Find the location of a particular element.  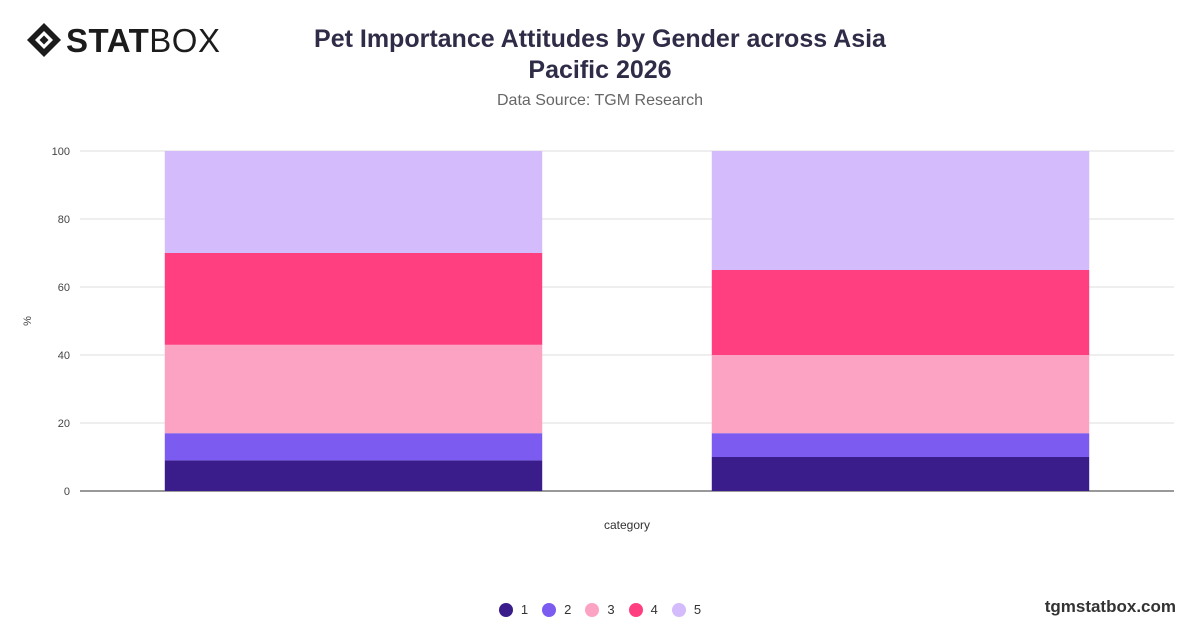

legend-item: 2 is located at coordinates (556, 609).